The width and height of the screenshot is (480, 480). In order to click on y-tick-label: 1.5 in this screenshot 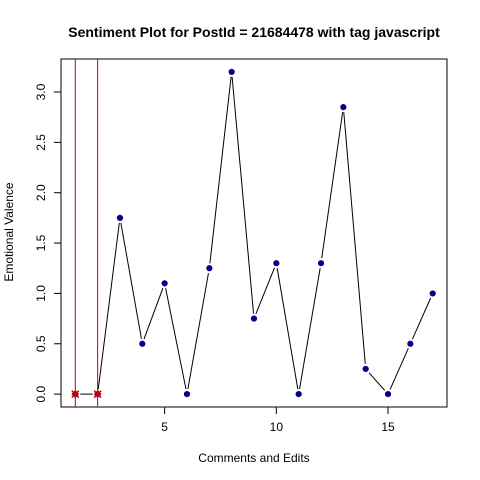, I will do `click(41, 242)`.